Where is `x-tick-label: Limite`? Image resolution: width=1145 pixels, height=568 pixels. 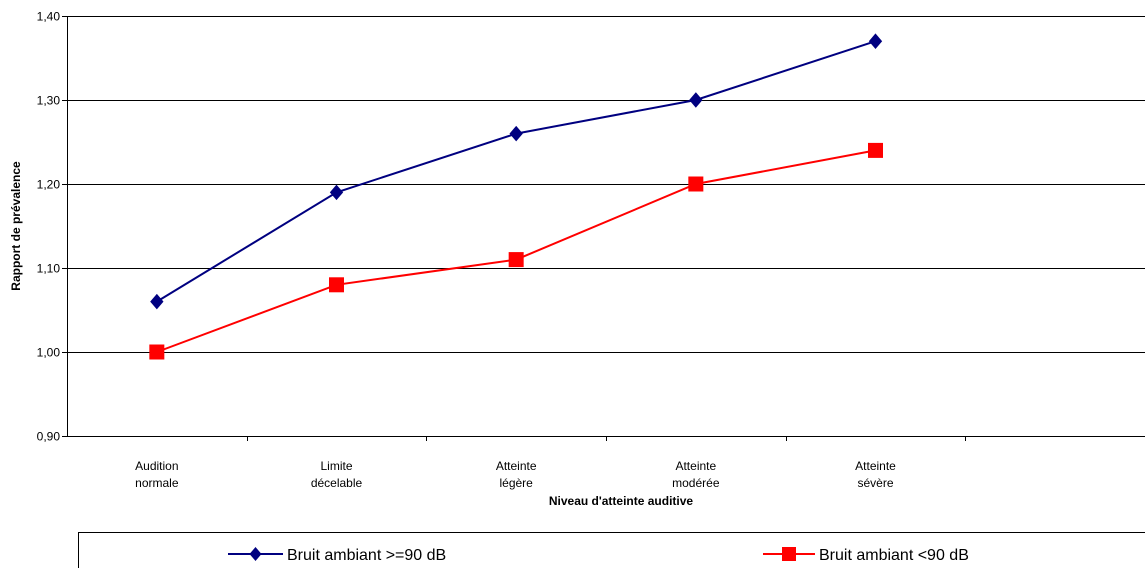
x-tick-label: Limite is located at coordinates (336, 466).